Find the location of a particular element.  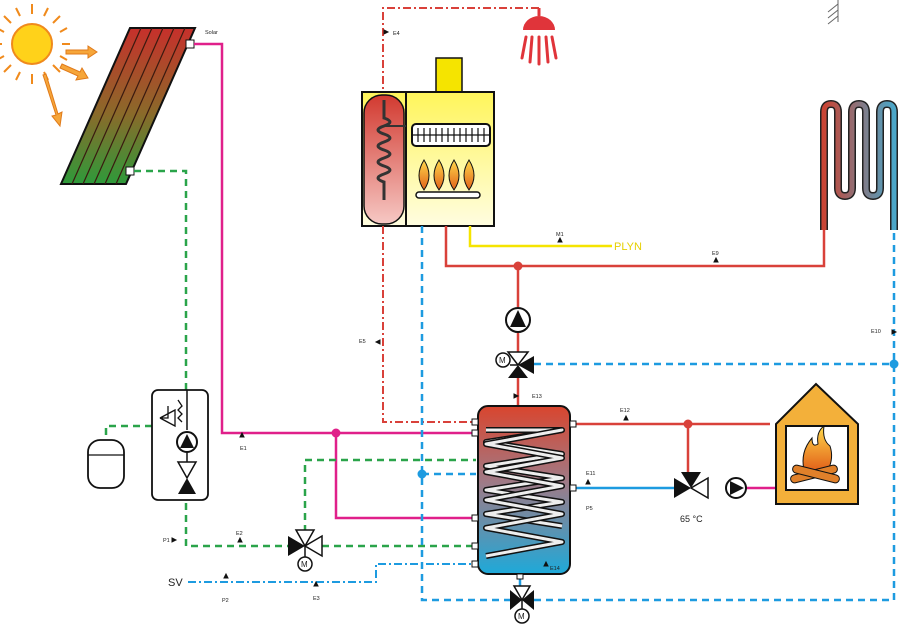

solar-collector is located at coordinates (128, 106).